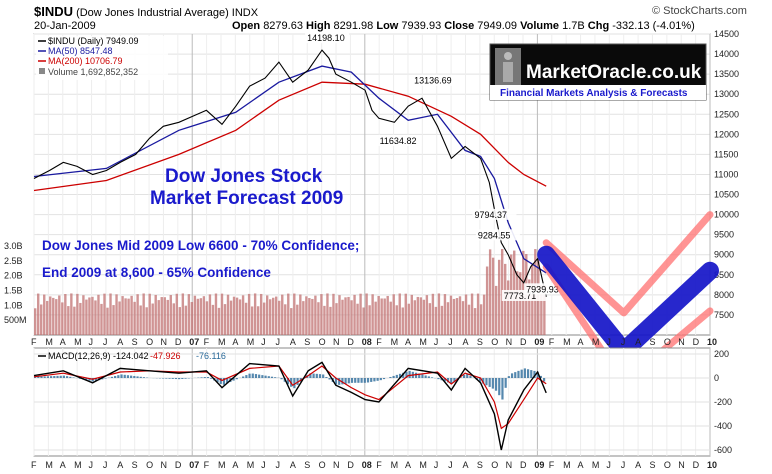 Image resolution: width=772 pixels, height=474 pixels. What do you see at coordinates (283, 26) in the screenshot?
I see `open-value: 8279.63` at bounding box center [283, 26].